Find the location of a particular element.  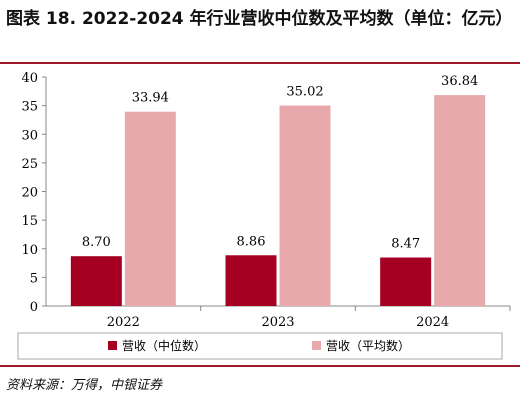

data-label: 8.86 is located at coordinates (251, 241).